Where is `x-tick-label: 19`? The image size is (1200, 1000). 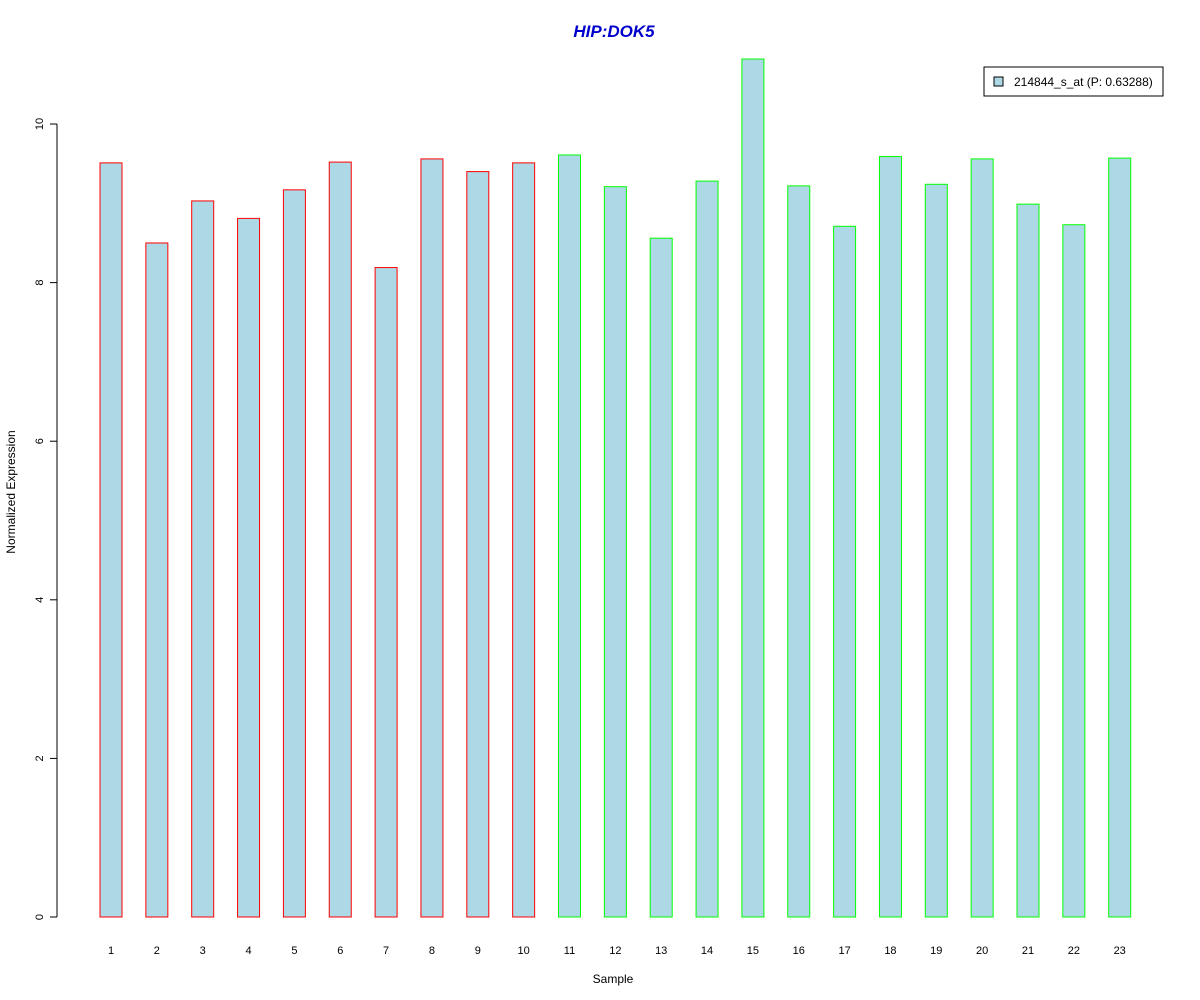 x-tick-label: 19 is located at coordinates (936, 951).